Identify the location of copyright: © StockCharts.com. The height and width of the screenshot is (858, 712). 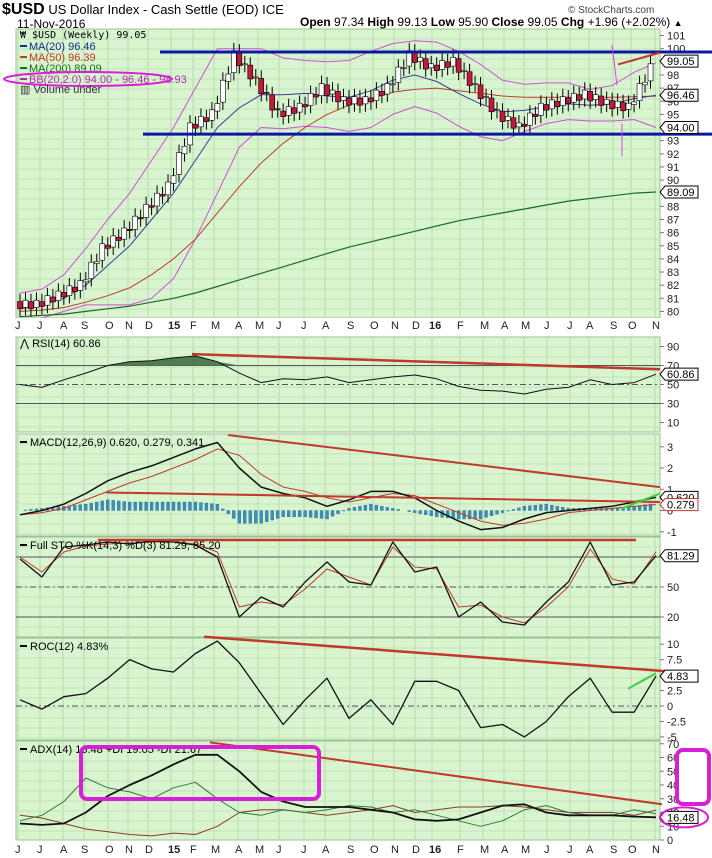
(611, 10).